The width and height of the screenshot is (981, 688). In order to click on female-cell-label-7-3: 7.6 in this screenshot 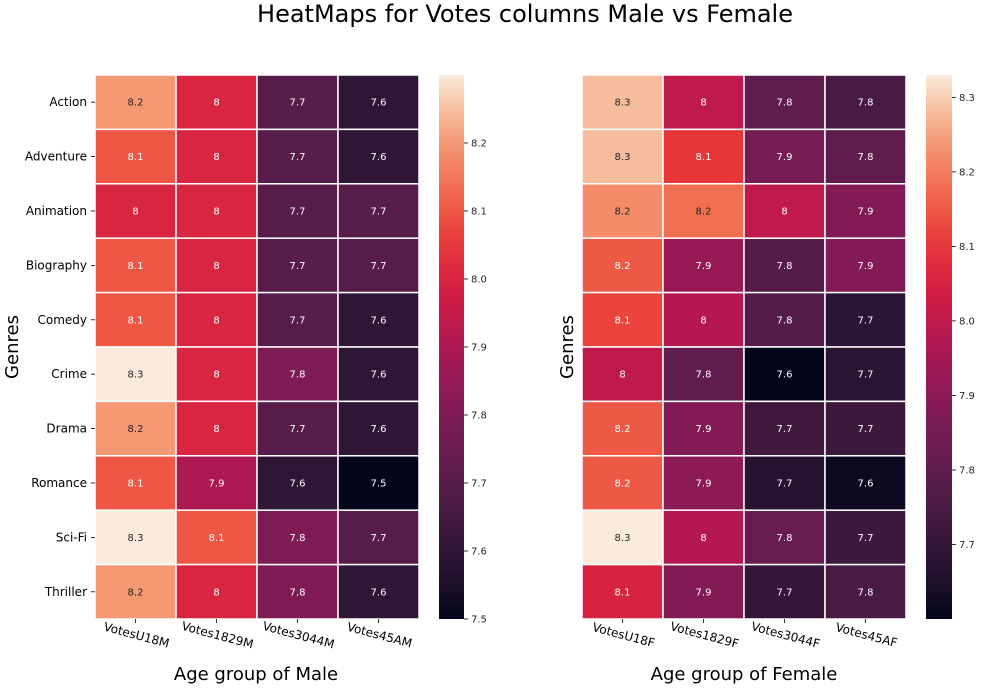, I will do `click(866, 484)`.